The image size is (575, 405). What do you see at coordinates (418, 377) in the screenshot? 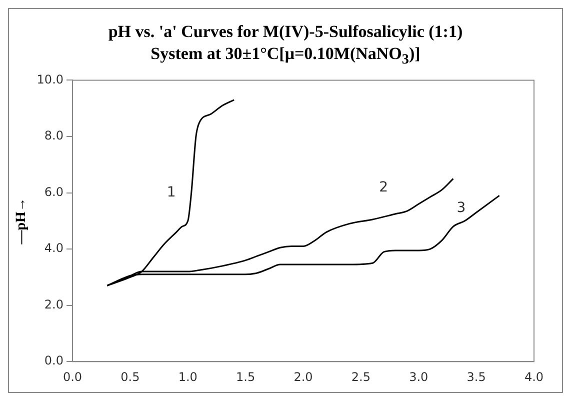
I see `x-tick-label: 3.0` at bounding box center [418, 377].